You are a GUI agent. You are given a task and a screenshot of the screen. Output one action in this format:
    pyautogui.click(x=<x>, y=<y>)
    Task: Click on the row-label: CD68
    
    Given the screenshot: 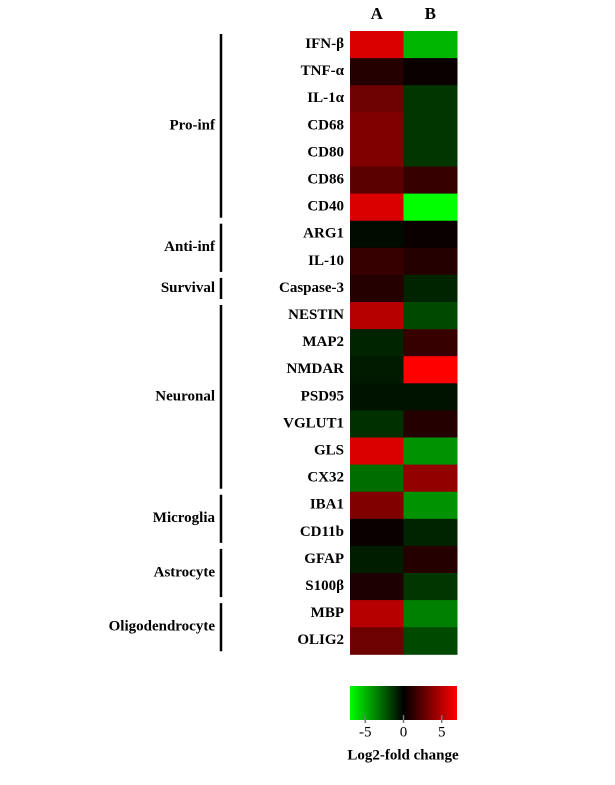 What is the action you would take?
    pyautogui.click(x=325, y=125)
    